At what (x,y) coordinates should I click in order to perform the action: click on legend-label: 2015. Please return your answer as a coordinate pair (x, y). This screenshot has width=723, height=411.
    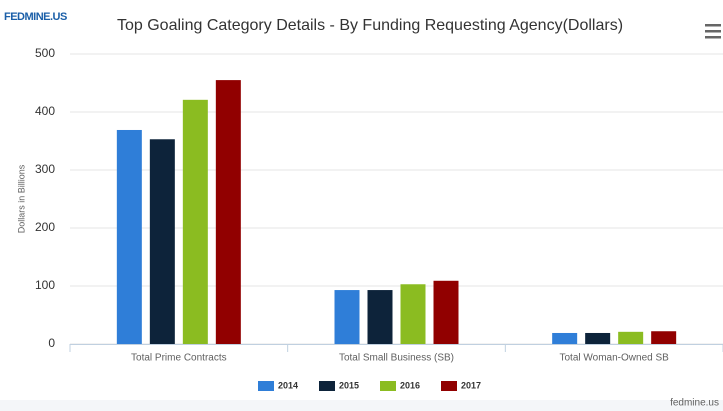
    Looking at the image, I should click on (349, 385).